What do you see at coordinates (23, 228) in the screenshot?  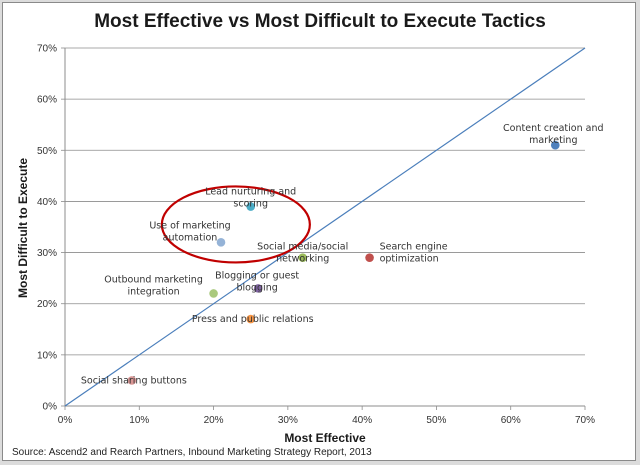 I see `y-axis-title: Most Difficult to Execute` at bounding box center [23, 228].